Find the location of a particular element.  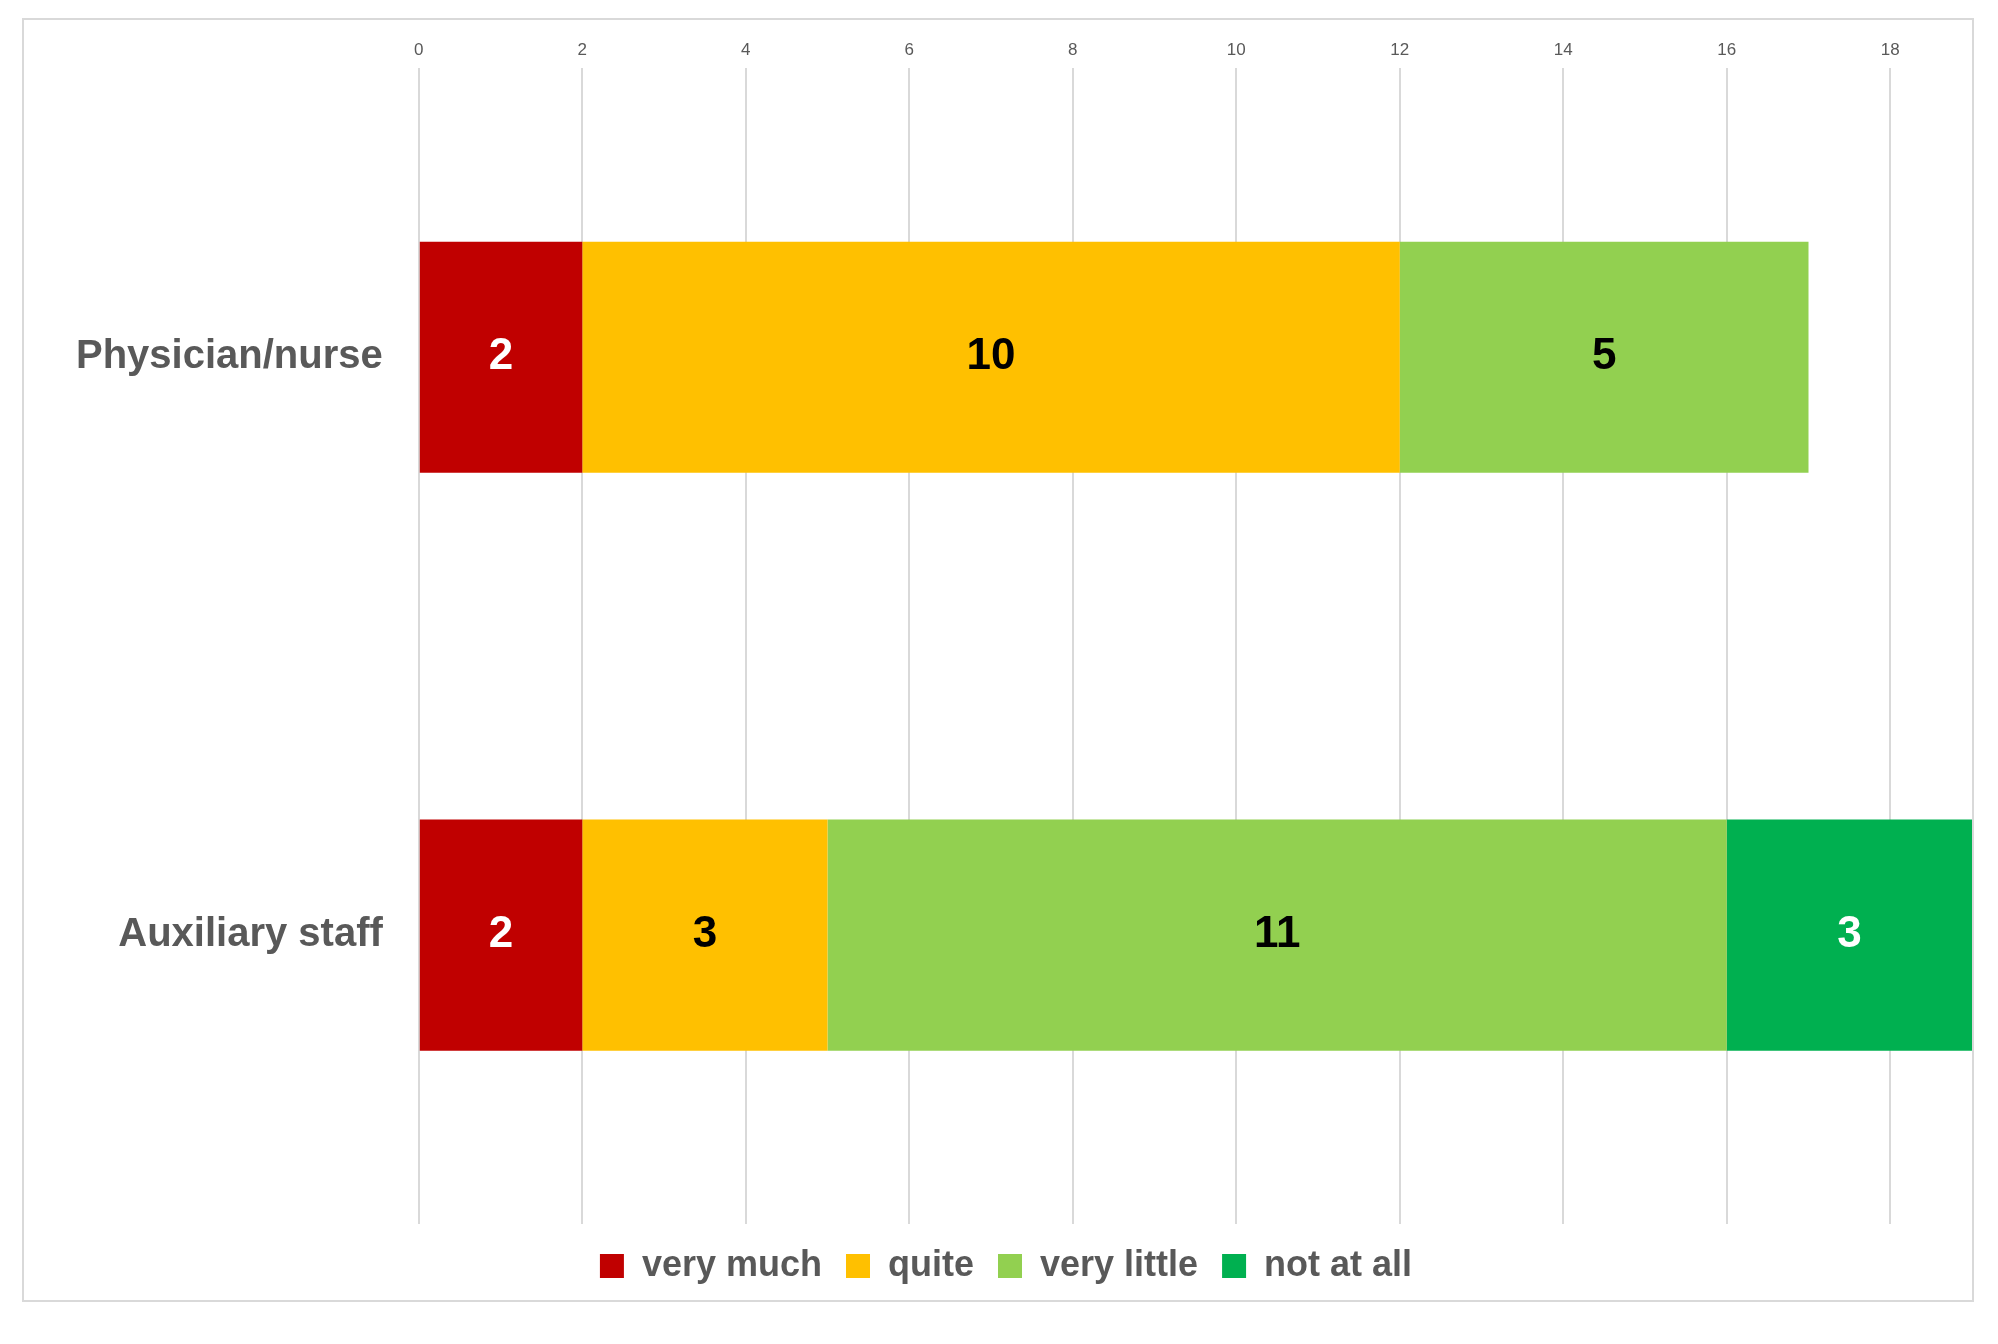

legend-label: very much is located at coordinates (732, 1263).